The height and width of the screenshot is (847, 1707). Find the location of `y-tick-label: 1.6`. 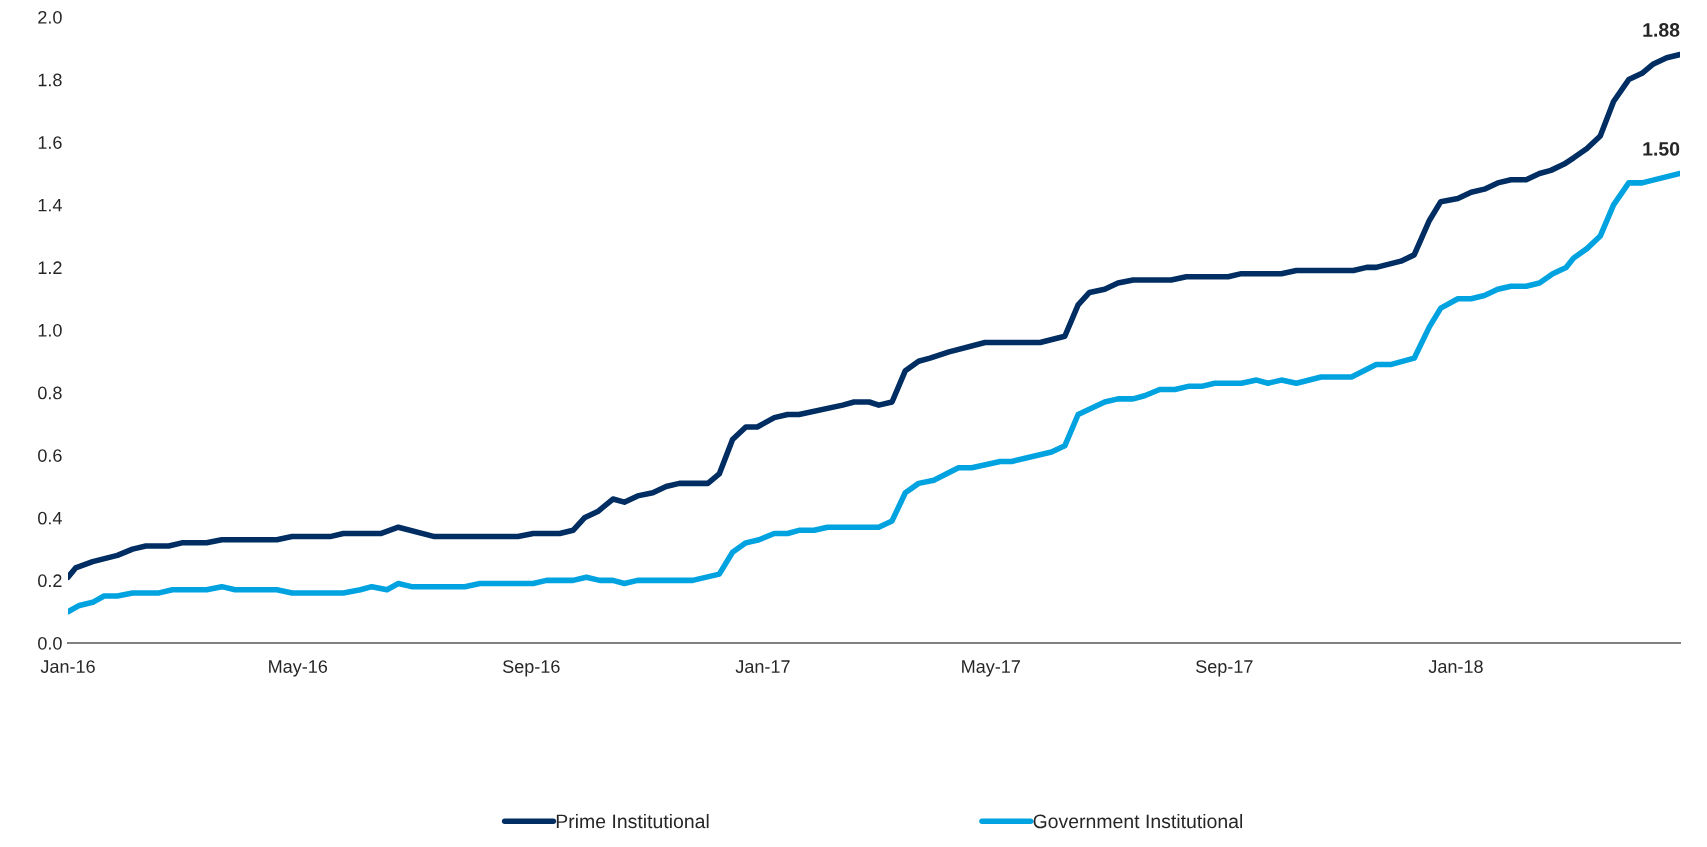

y-tick-label: 1.6 is located at coordinates (50, 142).